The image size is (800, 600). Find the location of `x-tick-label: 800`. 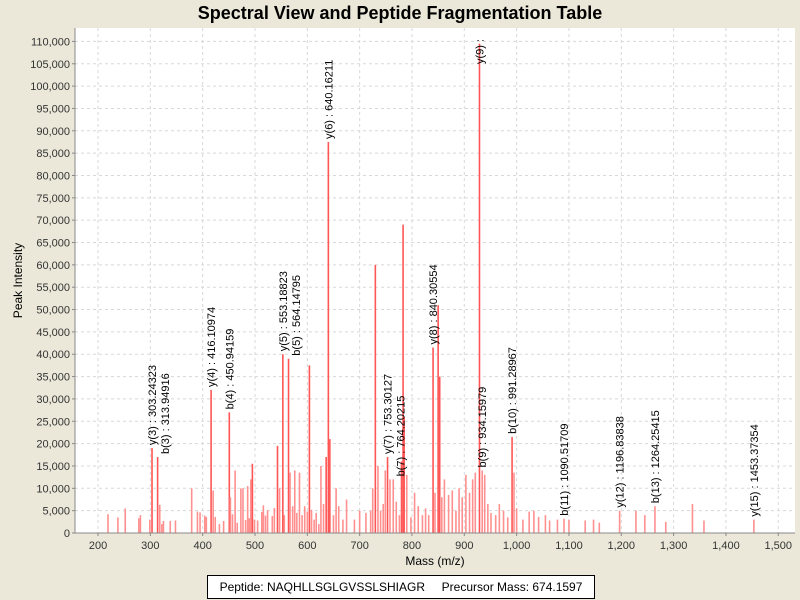

x-tick-label: 800 is located at coordinates (412, 546).